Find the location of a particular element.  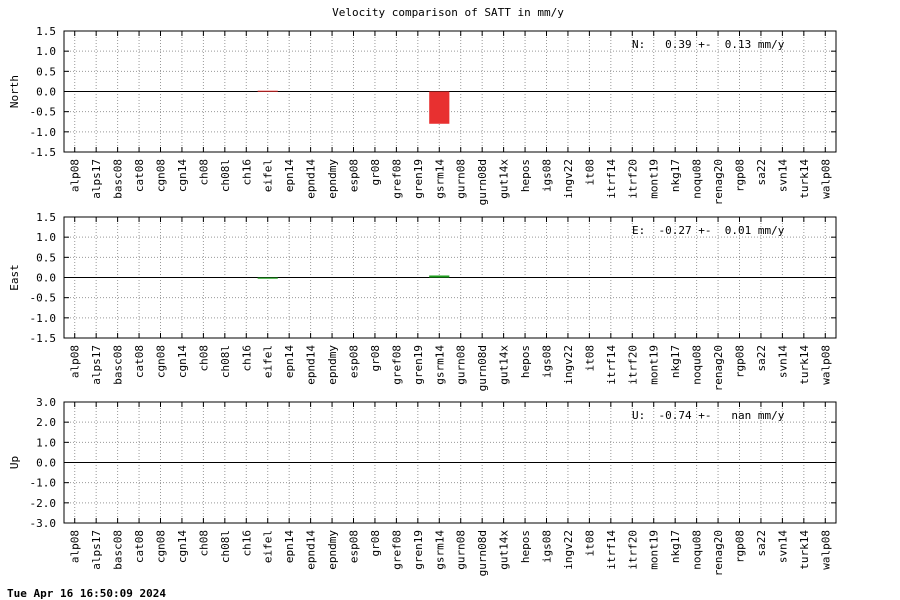

annotation: E: -0.27 +- 0.01 mm/y is located at coordinates (708, 230).